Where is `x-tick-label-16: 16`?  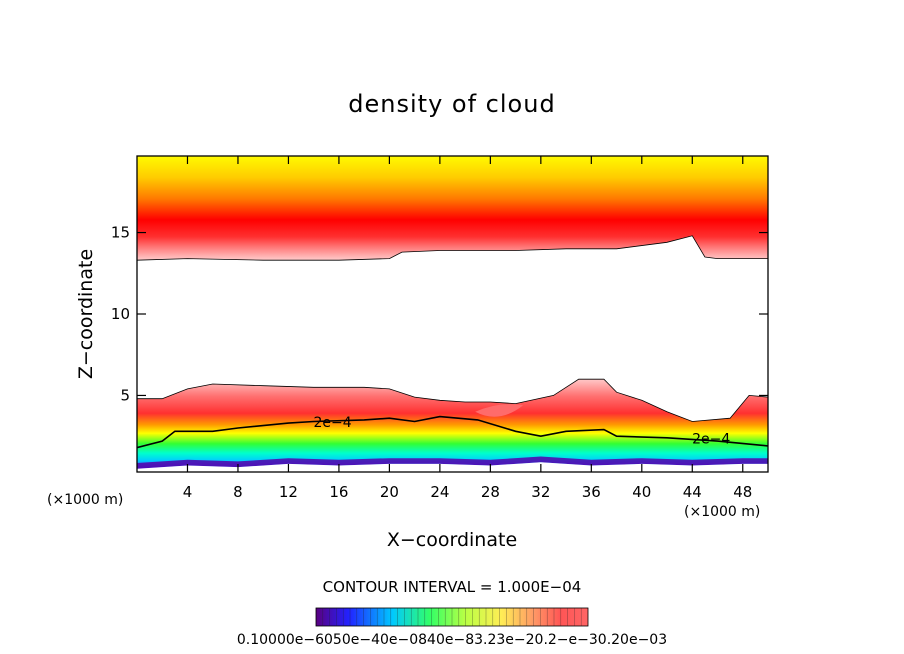 x-tick-label-16: 16 is located at coordinates (338, 492).